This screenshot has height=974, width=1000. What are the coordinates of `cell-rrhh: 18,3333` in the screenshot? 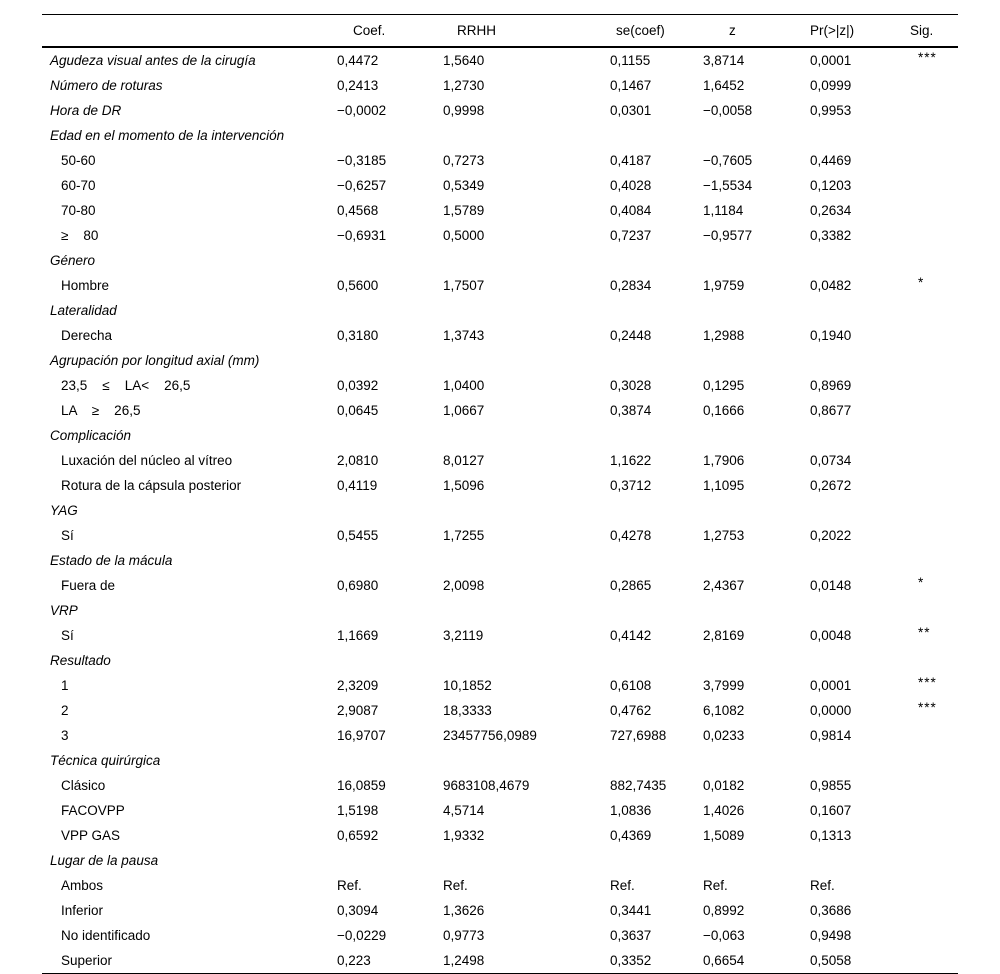 It's located at (467, 710).